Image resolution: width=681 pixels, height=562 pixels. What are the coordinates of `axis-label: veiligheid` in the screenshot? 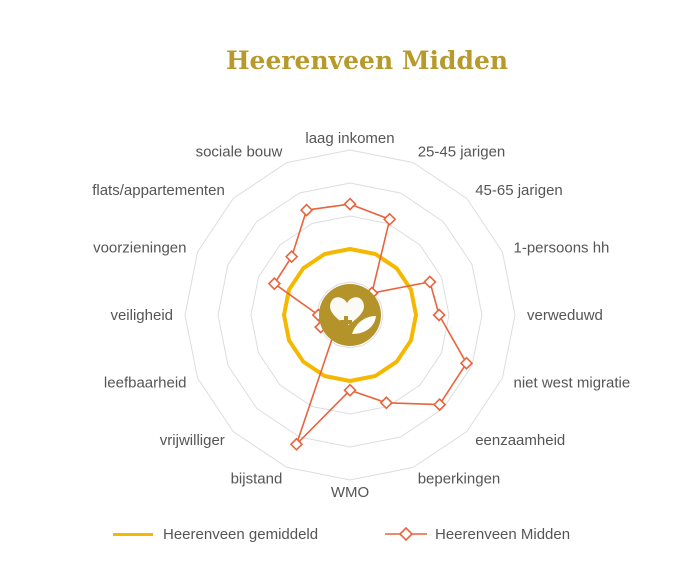 It's located at (141, 315).